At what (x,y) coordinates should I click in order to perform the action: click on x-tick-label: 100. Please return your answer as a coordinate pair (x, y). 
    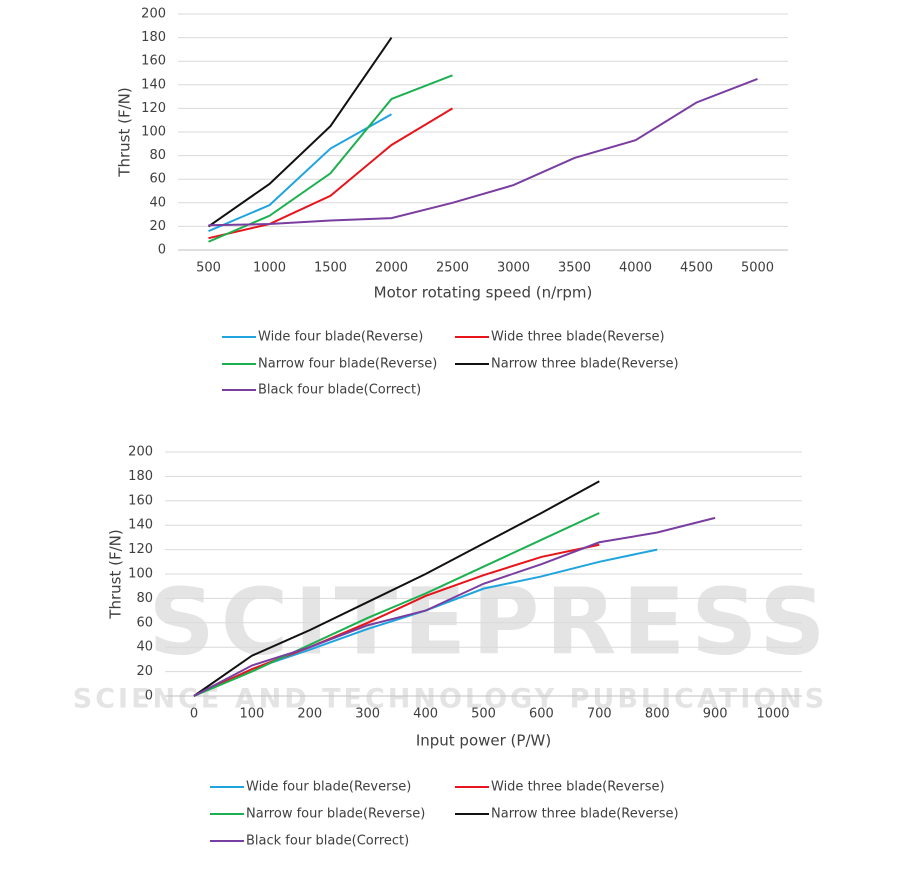
    Looking at the image, I should click on (251, 714).